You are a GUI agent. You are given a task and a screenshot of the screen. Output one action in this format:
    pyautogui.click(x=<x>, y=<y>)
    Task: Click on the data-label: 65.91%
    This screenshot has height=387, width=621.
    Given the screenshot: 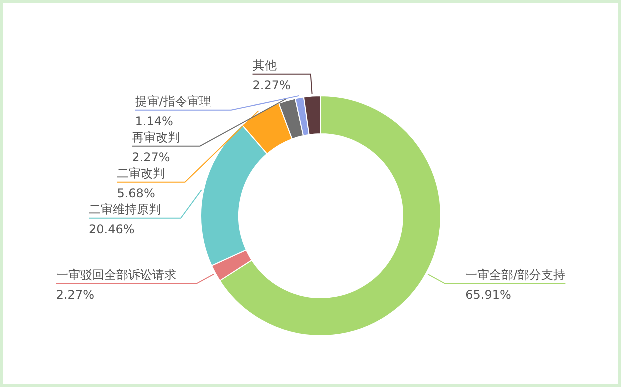 What is the action you would take?
    pyautogui.click(x=489, y=295)
    